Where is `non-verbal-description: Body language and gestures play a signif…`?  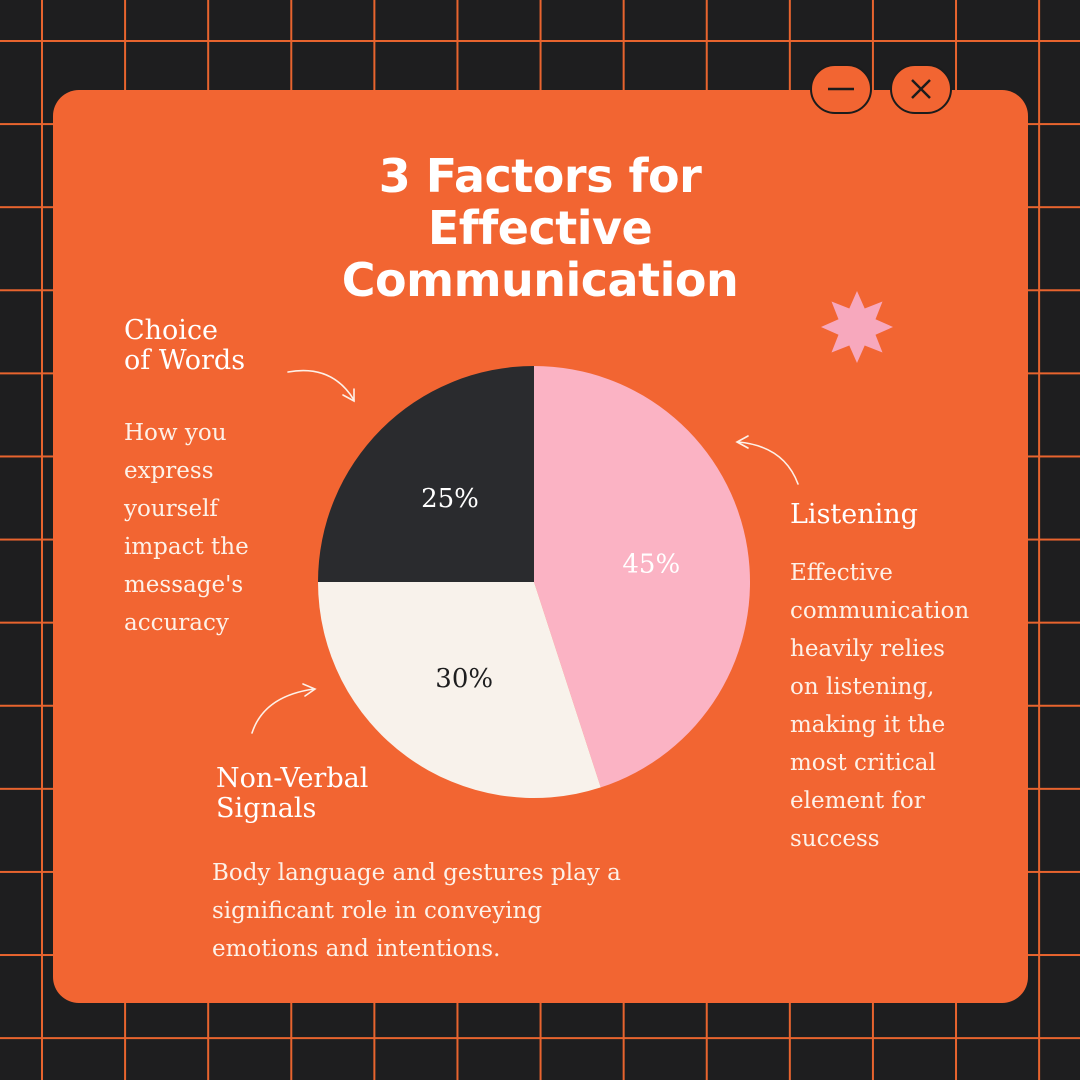
non-verbal-description: Body language and gestures play a signif… is located at coordinates (416, 911).